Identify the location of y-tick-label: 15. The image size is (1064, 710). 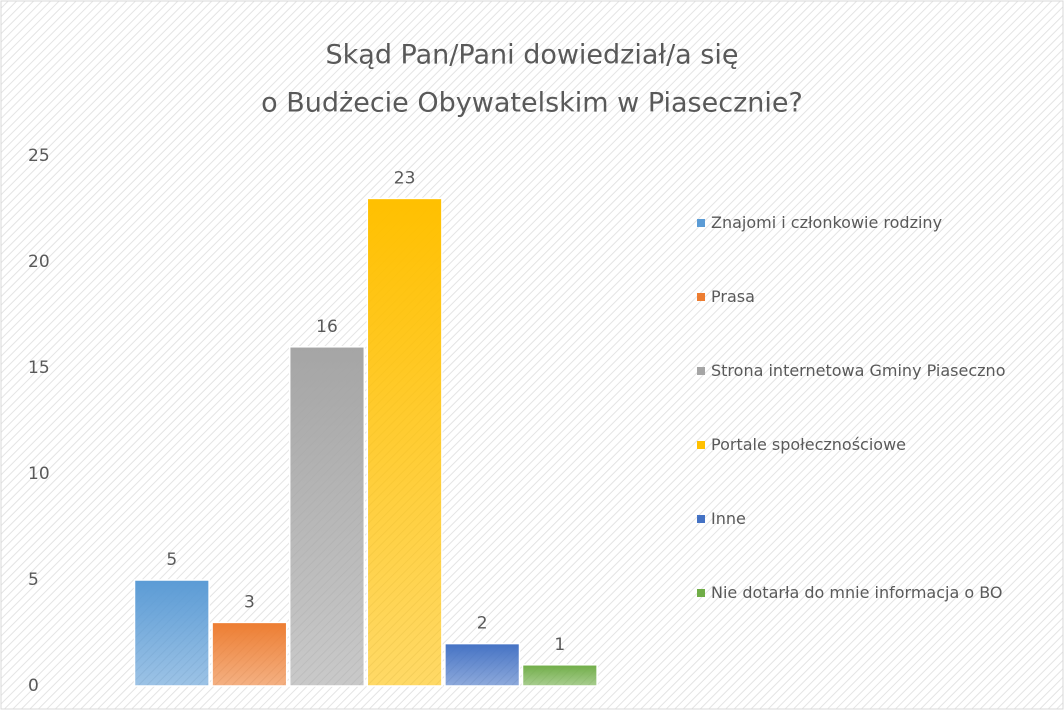
(39, 368).